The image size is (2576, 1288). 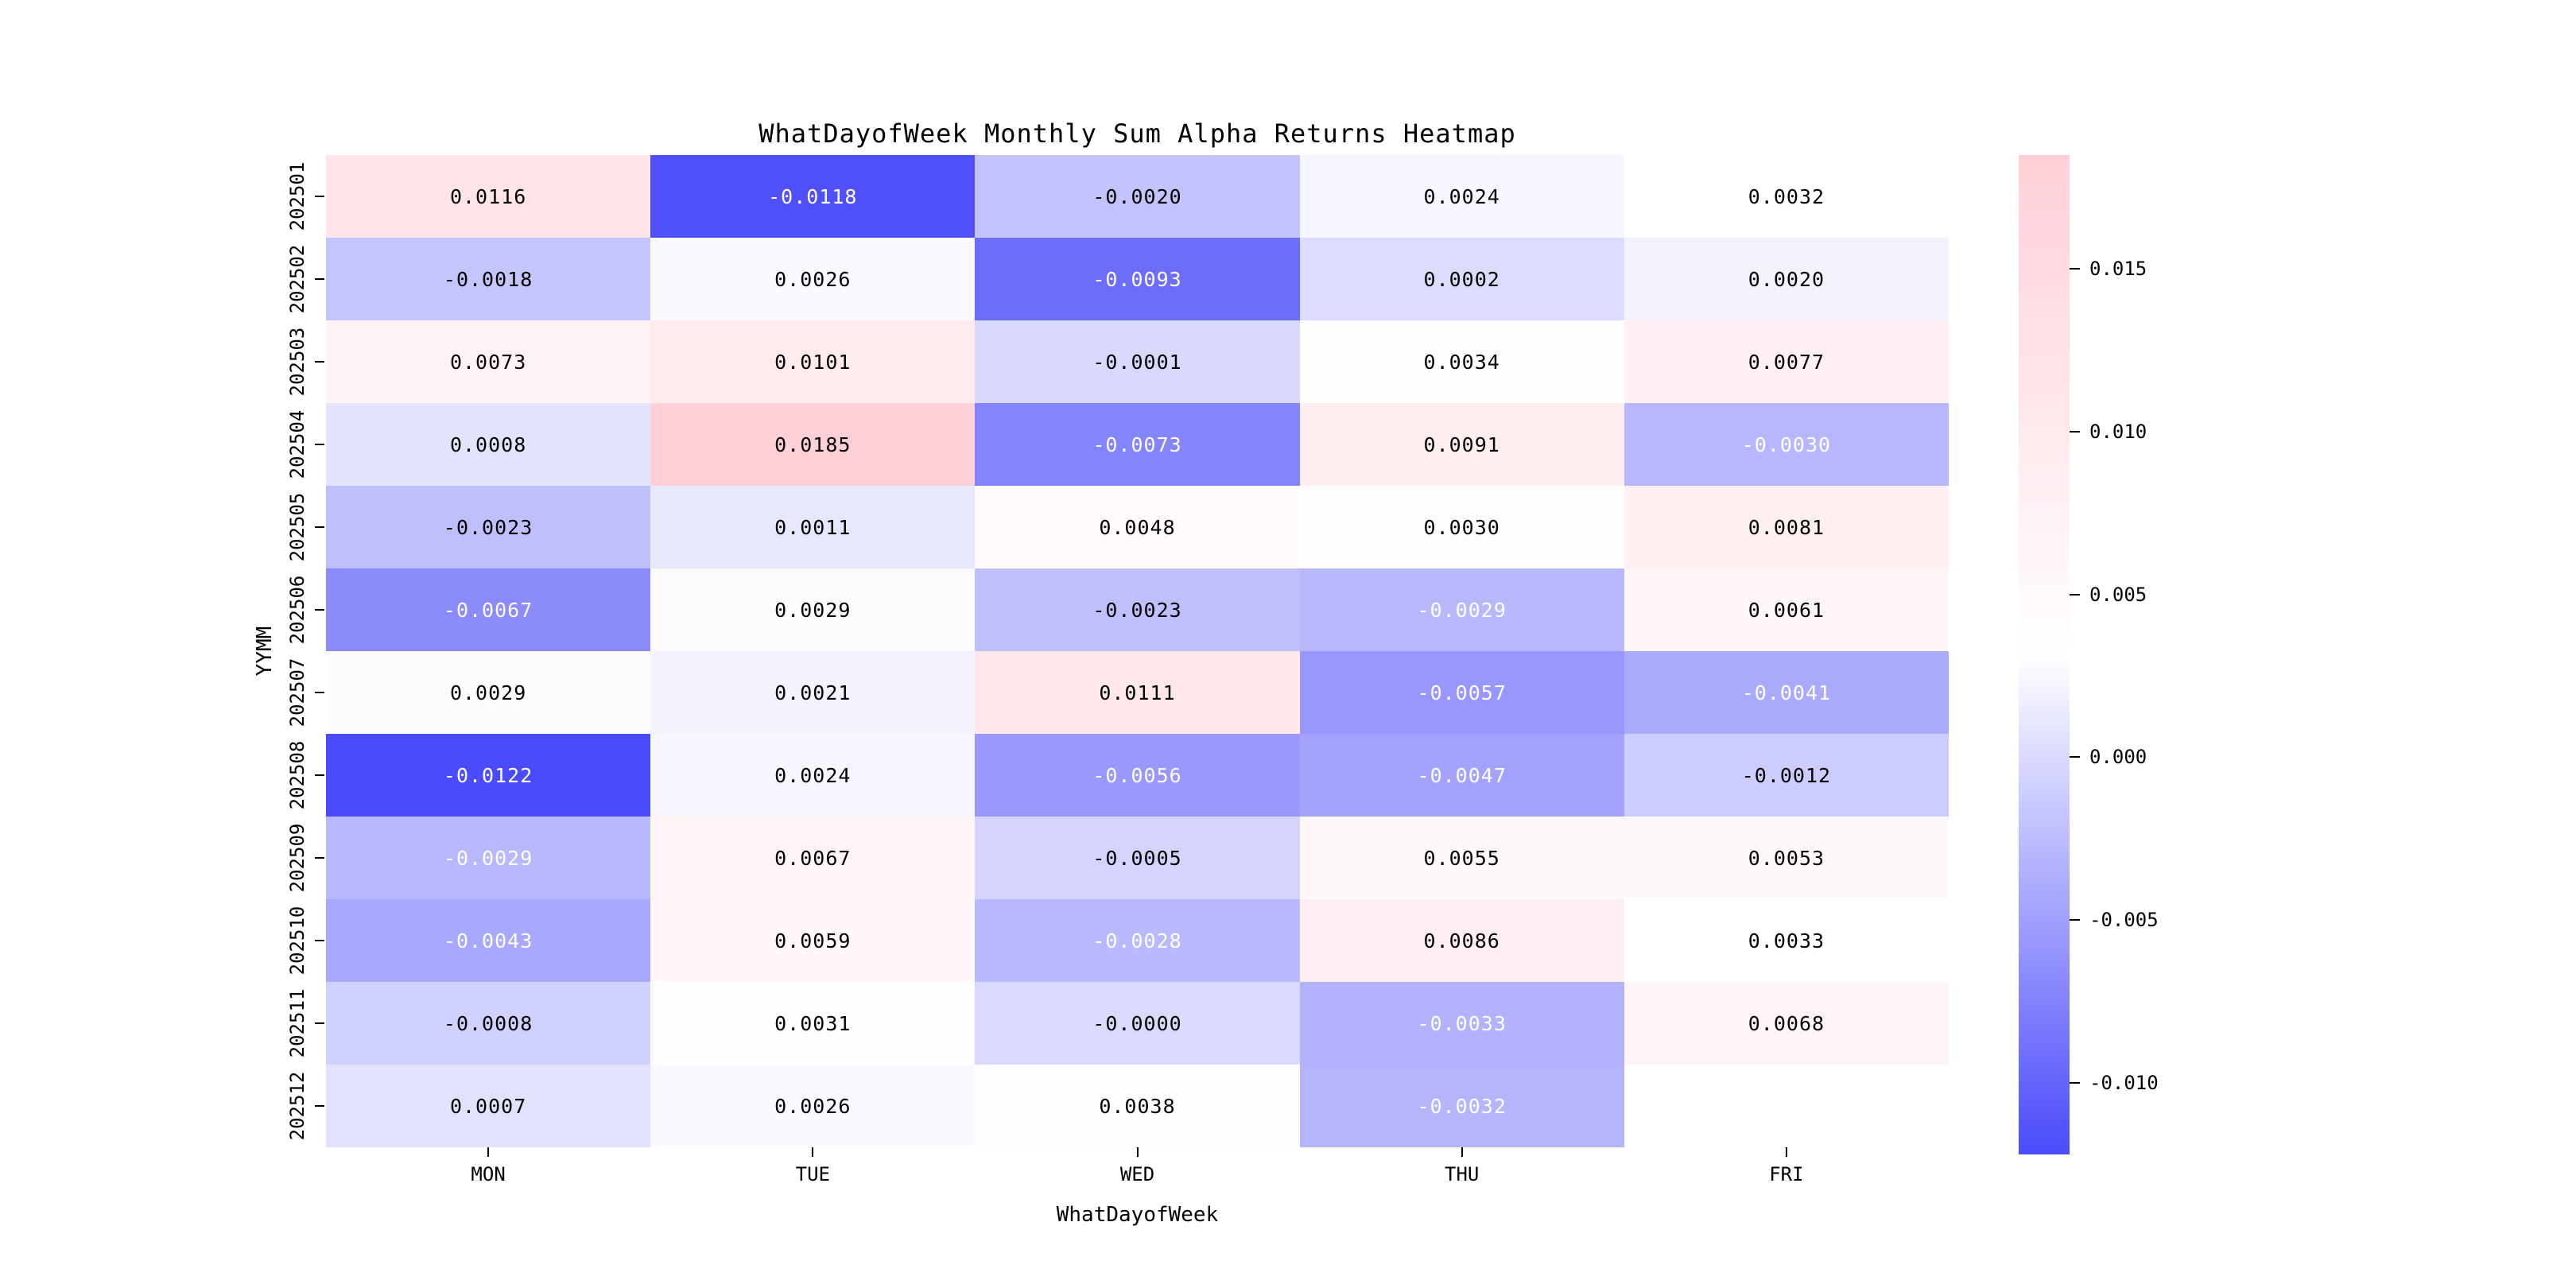 What do you see at coordinates (2124, 921) in the screenshot?
I see `colorbar-tick-label: -0.005` at bounding box center [2124, 921].